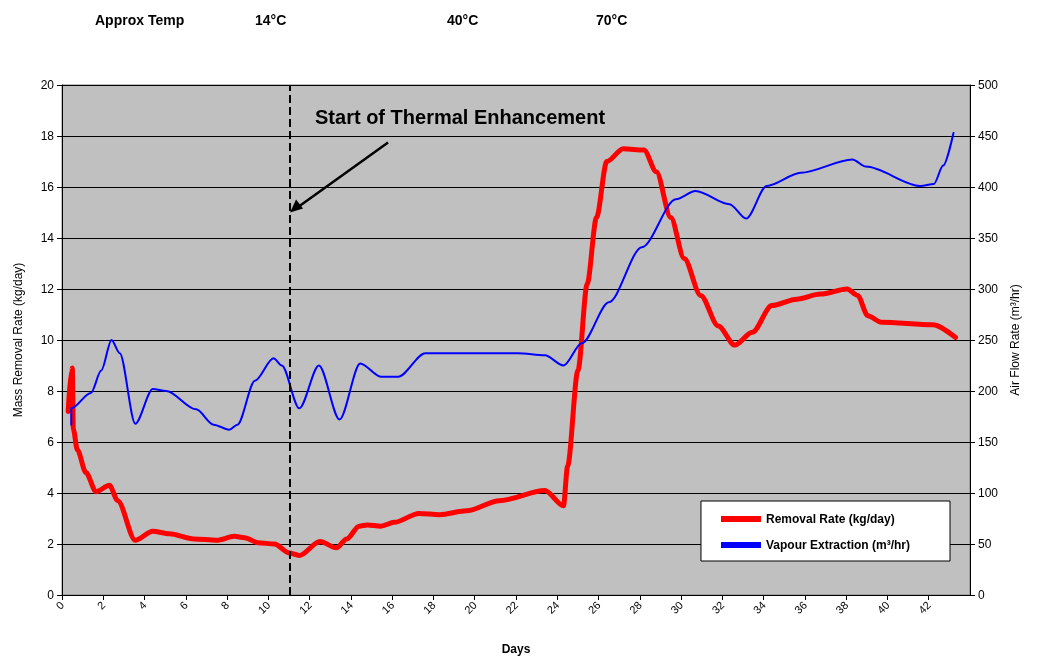 The width and height of the screenshot is (1039, 660). I want to click on y2-tick-label: 250, so click(988, 340).